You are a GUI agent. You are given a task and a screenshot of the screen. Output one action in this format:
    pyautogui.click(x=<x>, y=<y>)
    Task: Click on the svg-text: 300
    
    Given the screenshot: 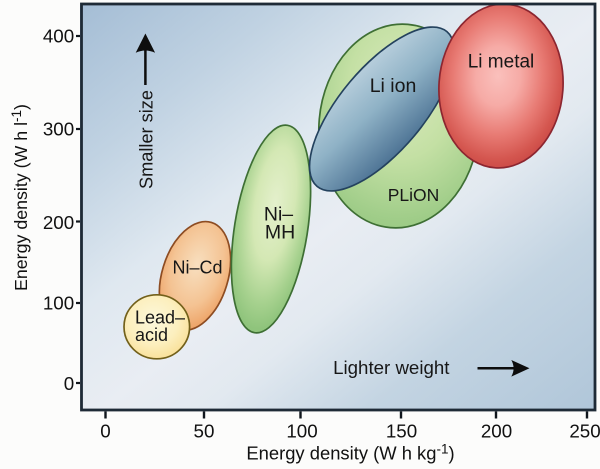 What is the action you would take?
    pyautogui.click(x=58, y=129)
    